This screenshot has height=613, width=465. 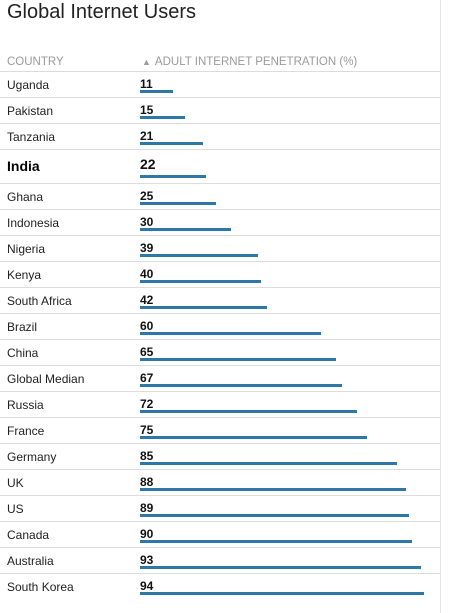 I want to click on table-row: Canada 90, so click(x=220, y=534).